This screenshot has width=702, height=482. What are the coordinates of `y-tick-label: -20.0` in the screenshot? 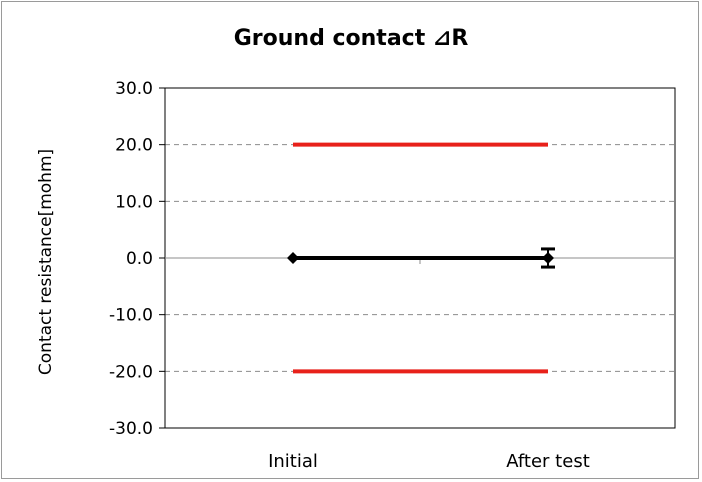 It's located at (131, 372).